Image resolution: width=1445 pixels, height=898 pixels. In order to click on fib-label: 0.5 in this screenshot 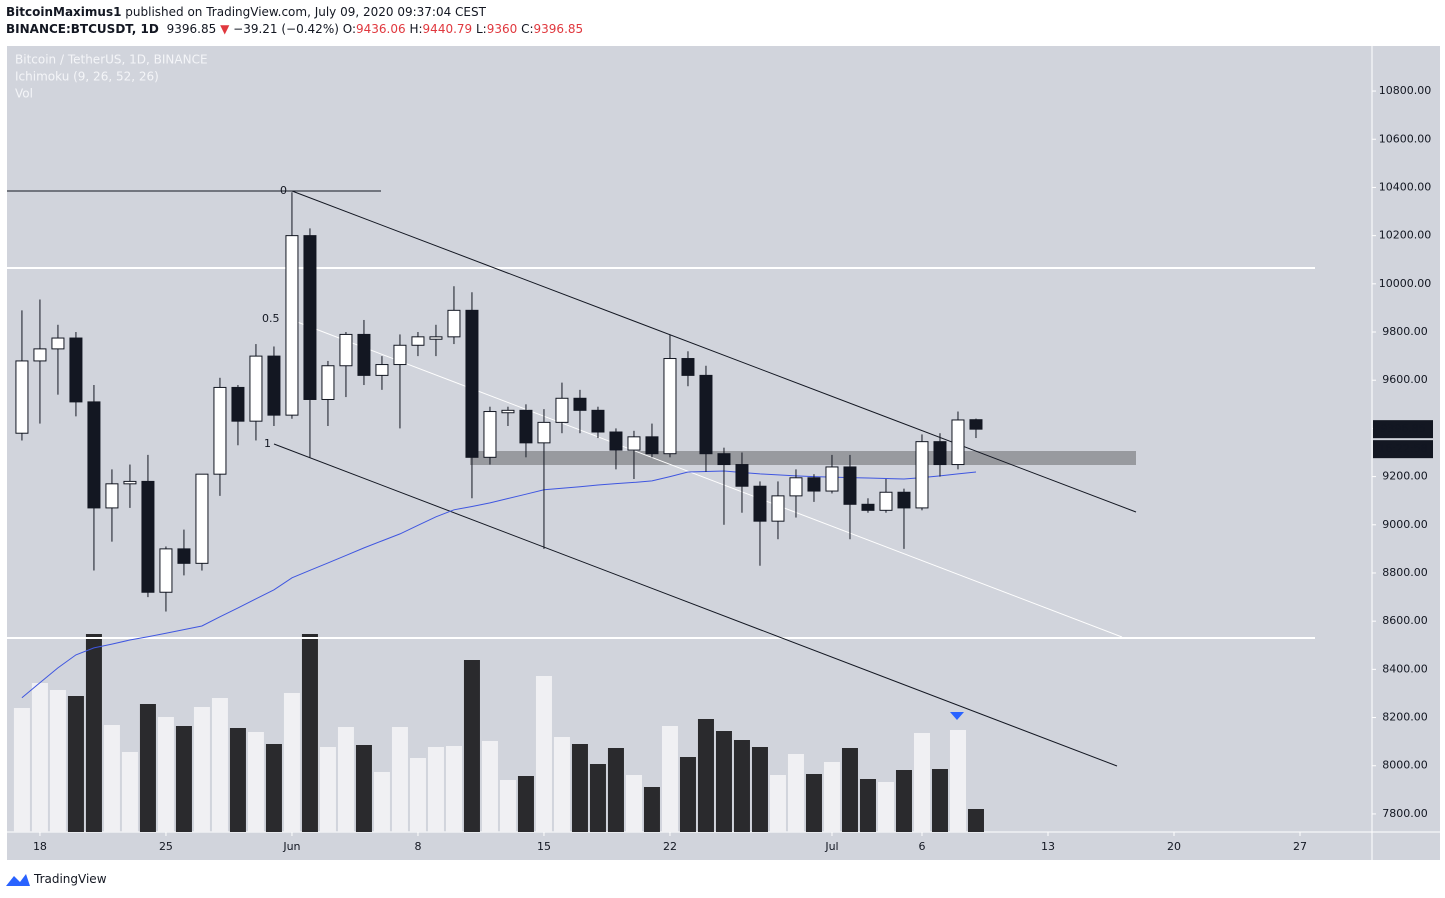, I will do `click(271, 318)`.